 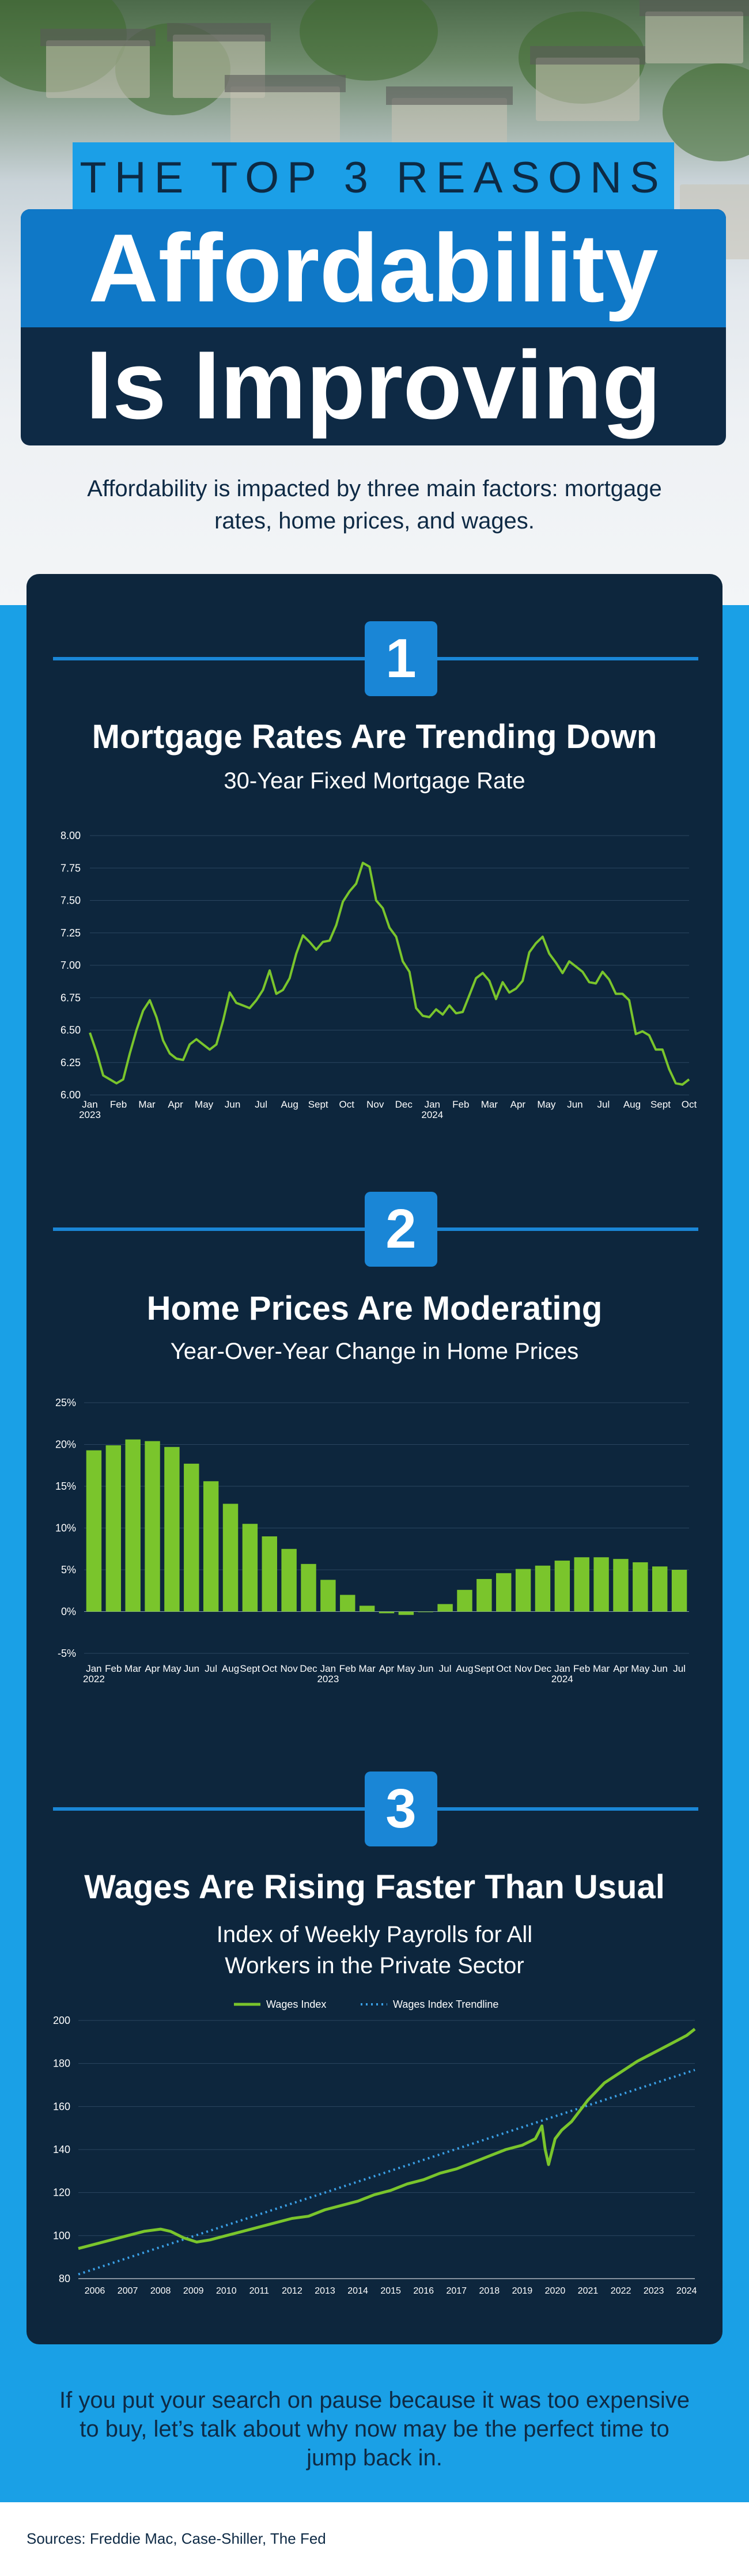 I want to click on kicker-banner: THE TOP 3 REASONS, so click(x=373, y=178).